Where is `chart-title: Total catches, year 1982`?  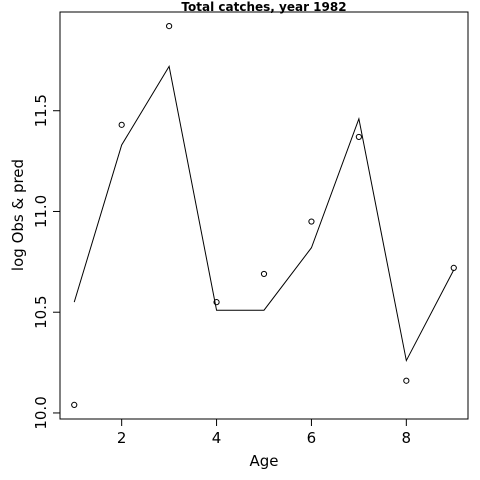
chart-title: Total catches, year 1982 is located at coordinates (263, 7).